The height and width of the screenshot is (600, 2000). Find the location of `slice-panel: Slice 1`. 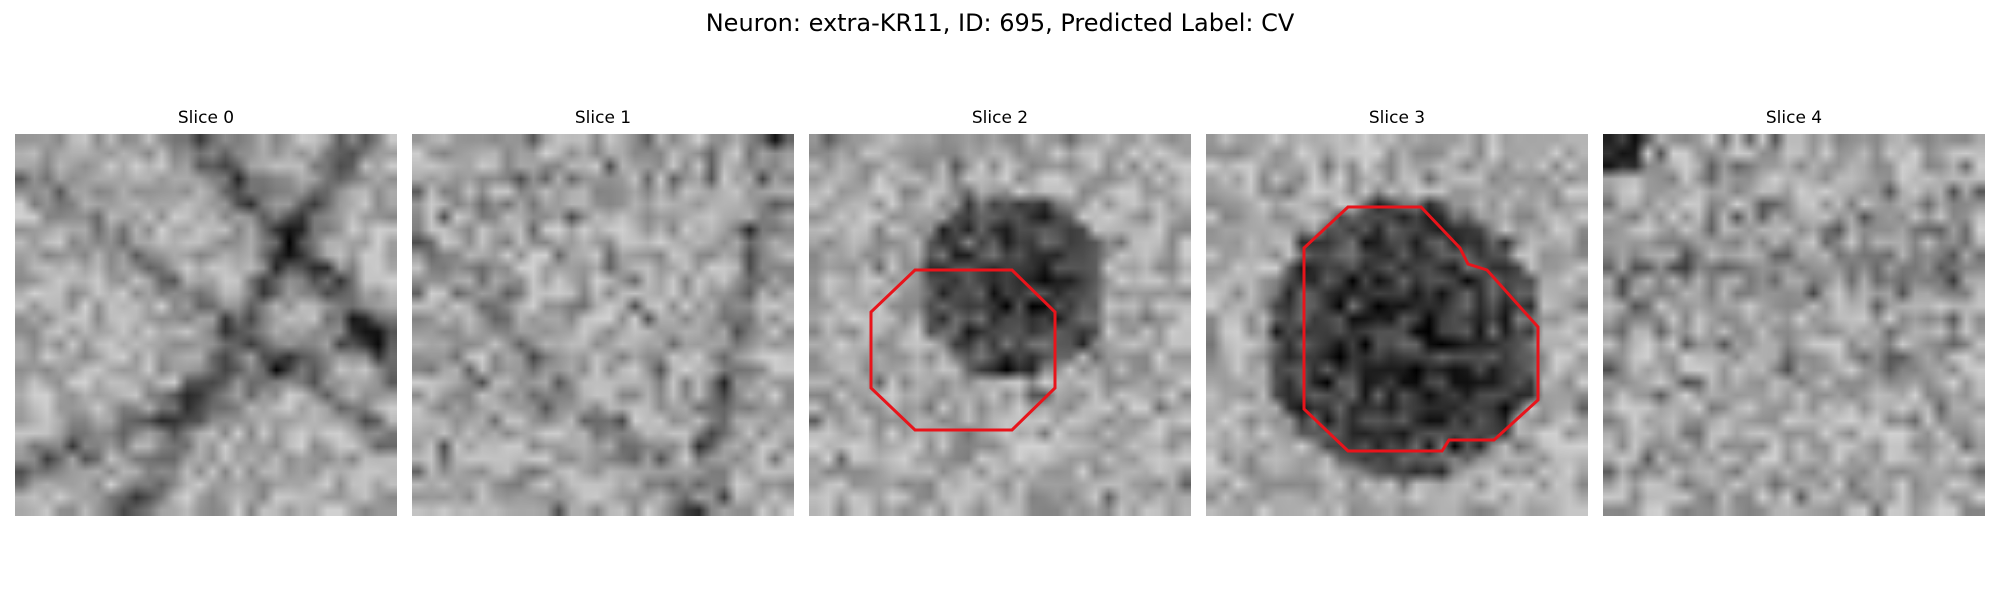

slice-panel: Slice 1 is located at coordinates (603, 311).